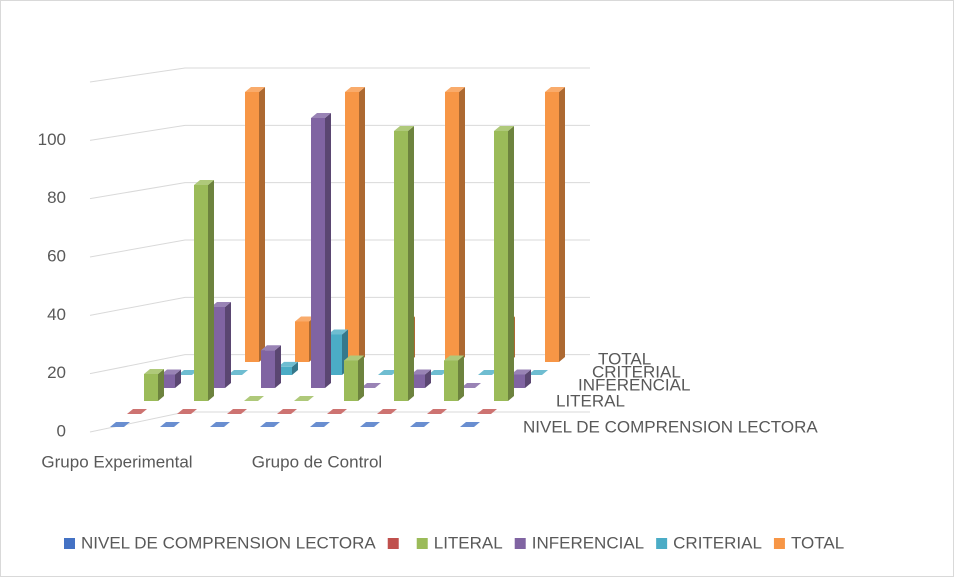  I want to click on depth-label: LITERAL, so click(590, 400).